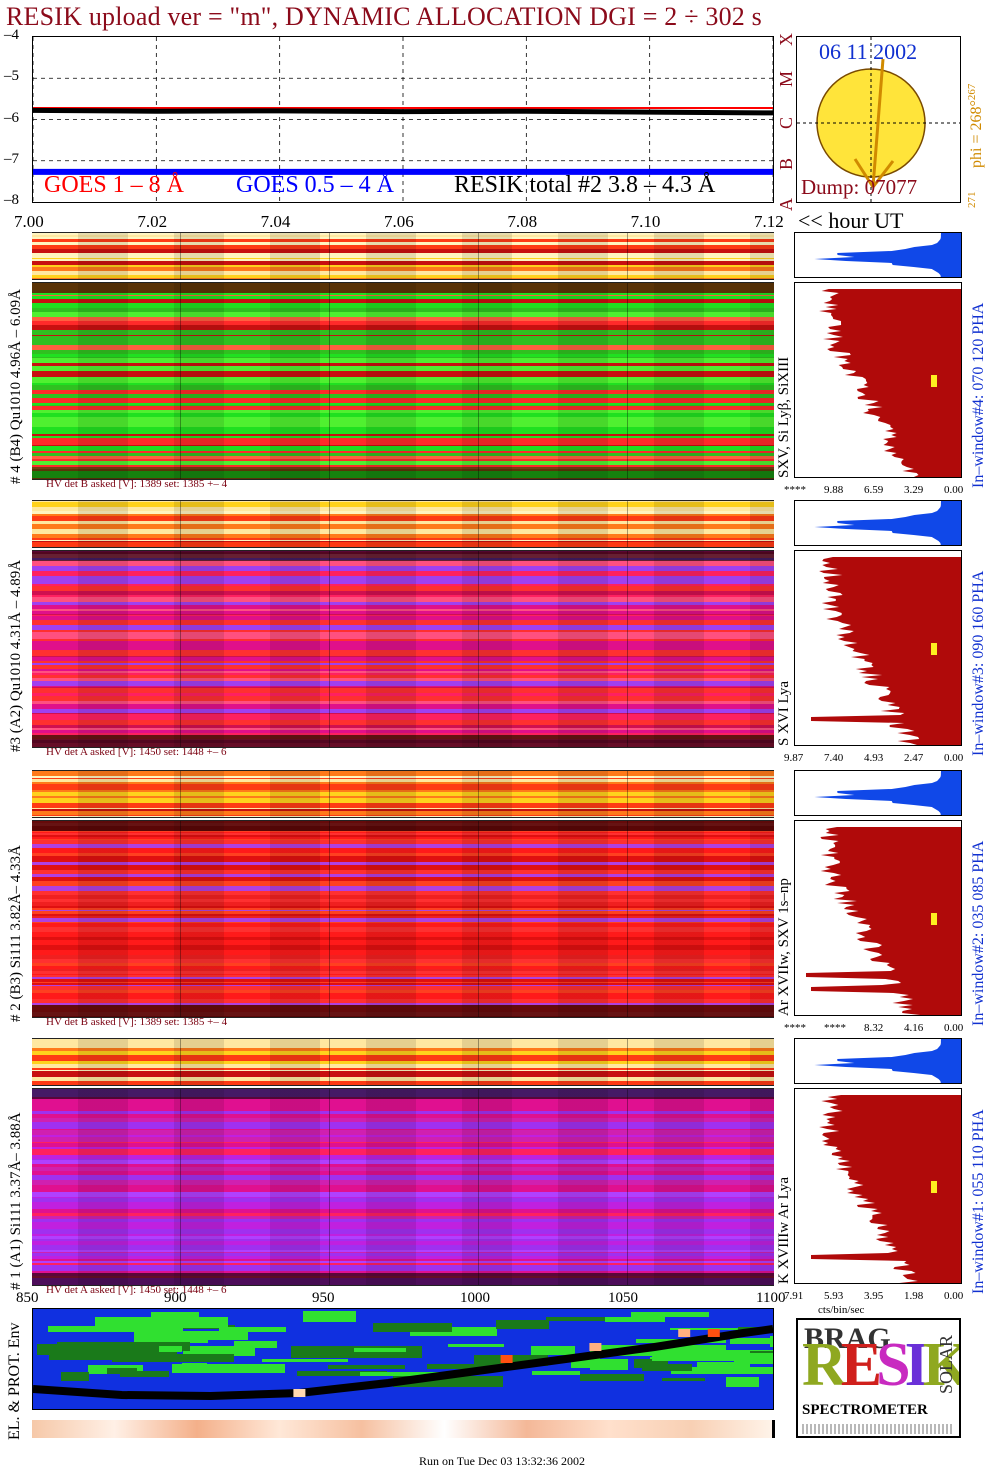 The width and height of the screenshot is (1004, 1476). I want to click on pha-top-ch4, so click(878, 255).